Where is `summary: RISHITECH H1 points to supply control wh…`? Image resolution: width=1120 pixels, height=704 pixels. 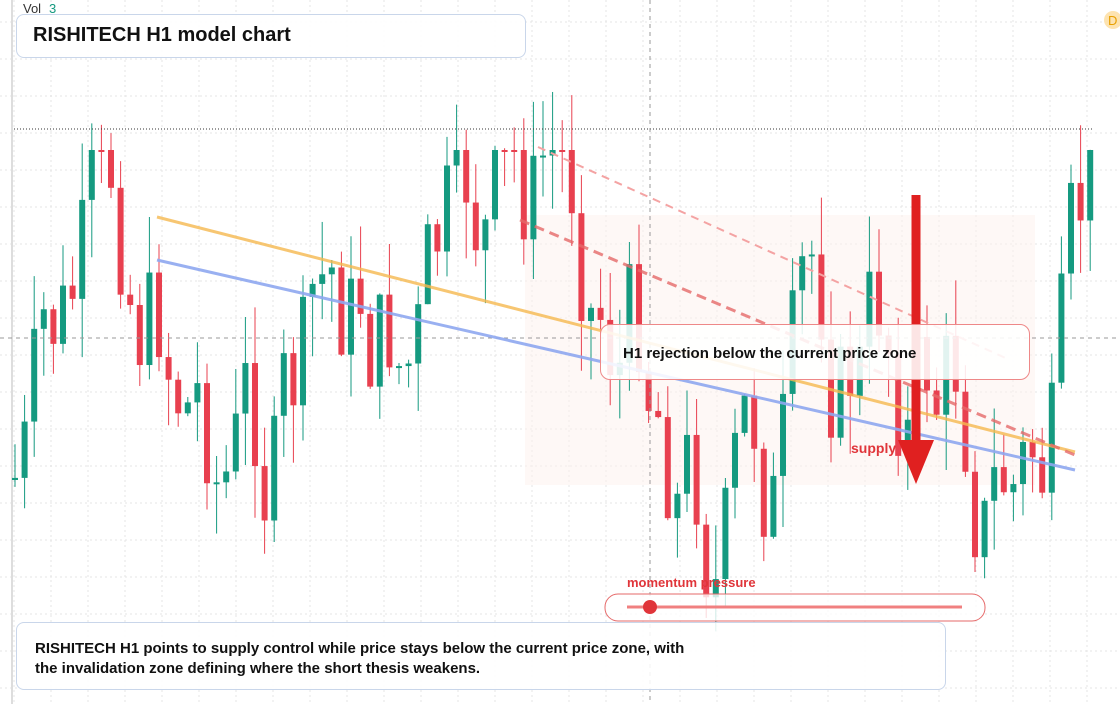 summary: RISHITECH H1 points to supply control wh… is located at coordinates (481, 656).